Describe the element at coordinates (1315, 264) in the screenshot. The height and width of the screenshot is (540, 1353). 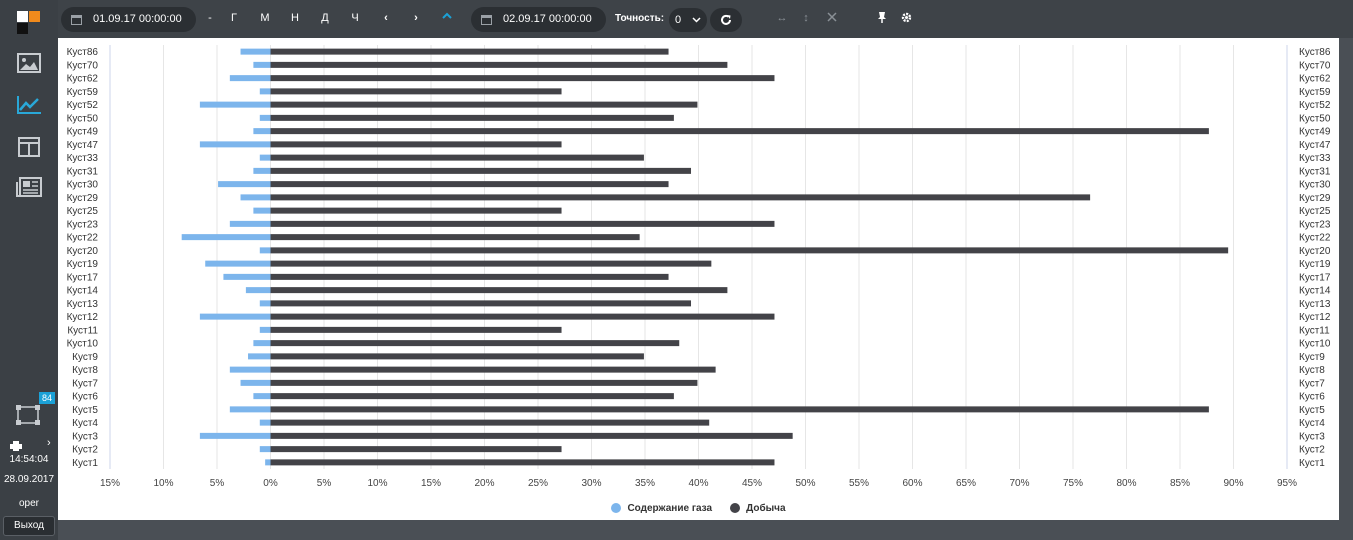
I see `y-tick-label-right: Куст19` at that location.